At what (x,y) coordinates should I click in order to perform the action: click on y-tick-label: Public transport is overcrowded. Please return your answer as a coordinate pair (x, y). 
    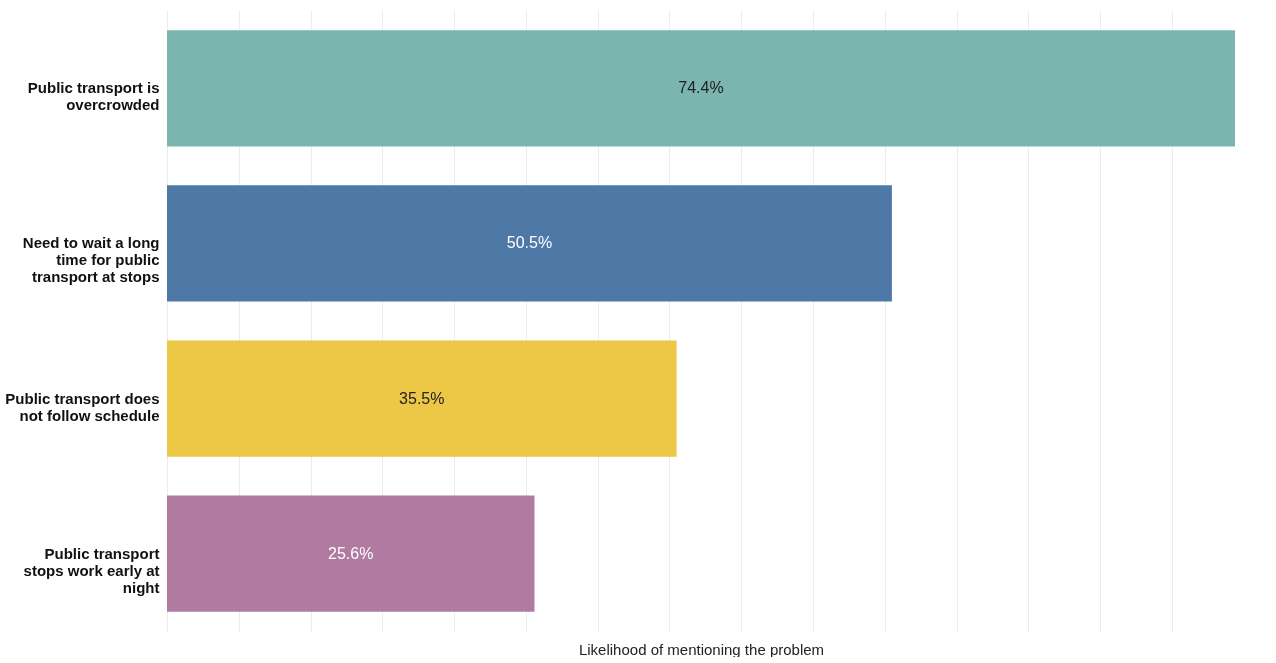
    Looking at the image, I should click on (93, 96).